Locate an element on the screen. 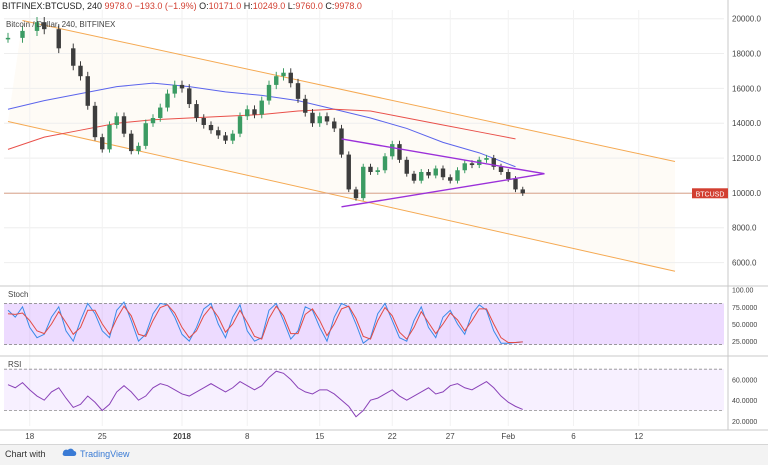  rsi-band-fill is located at coordinates (364, 390).